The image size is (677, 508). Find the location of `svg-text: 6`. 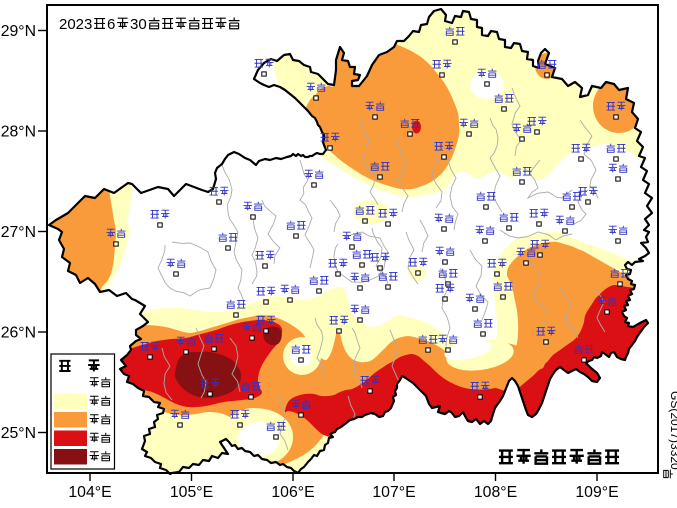

svg-text: 6 is located at coordinates (111, 24).